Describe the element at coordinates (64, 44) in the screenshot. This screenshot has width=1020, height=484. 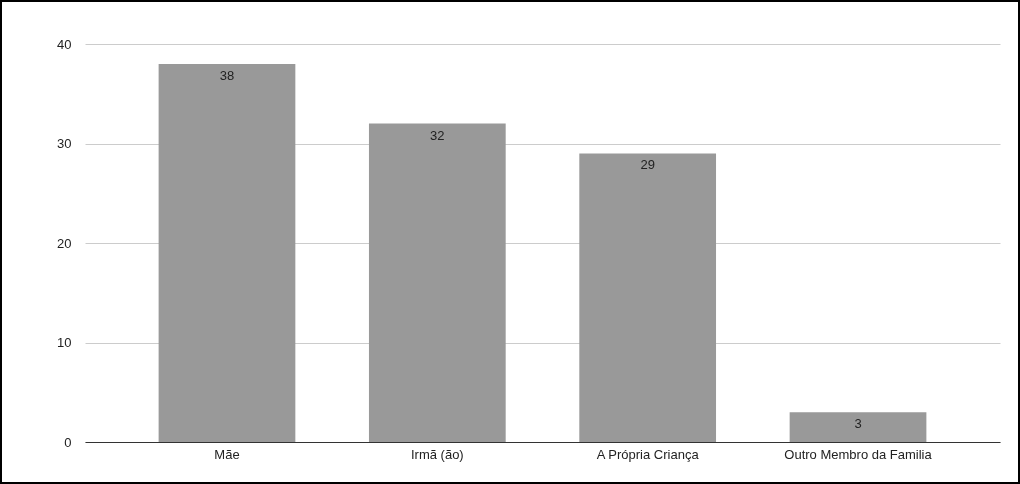
I see `y-tick-label: 40` at that location.